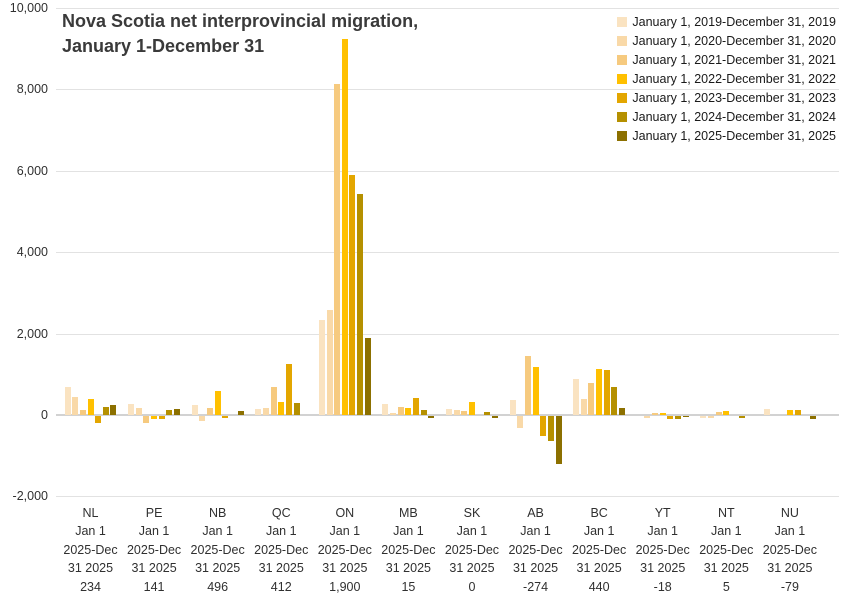  Describe the element at coordinates (726, 97) in the screenshot. I see `legend-item-series5: January 1, 2023-December 31, 2023` at that location.